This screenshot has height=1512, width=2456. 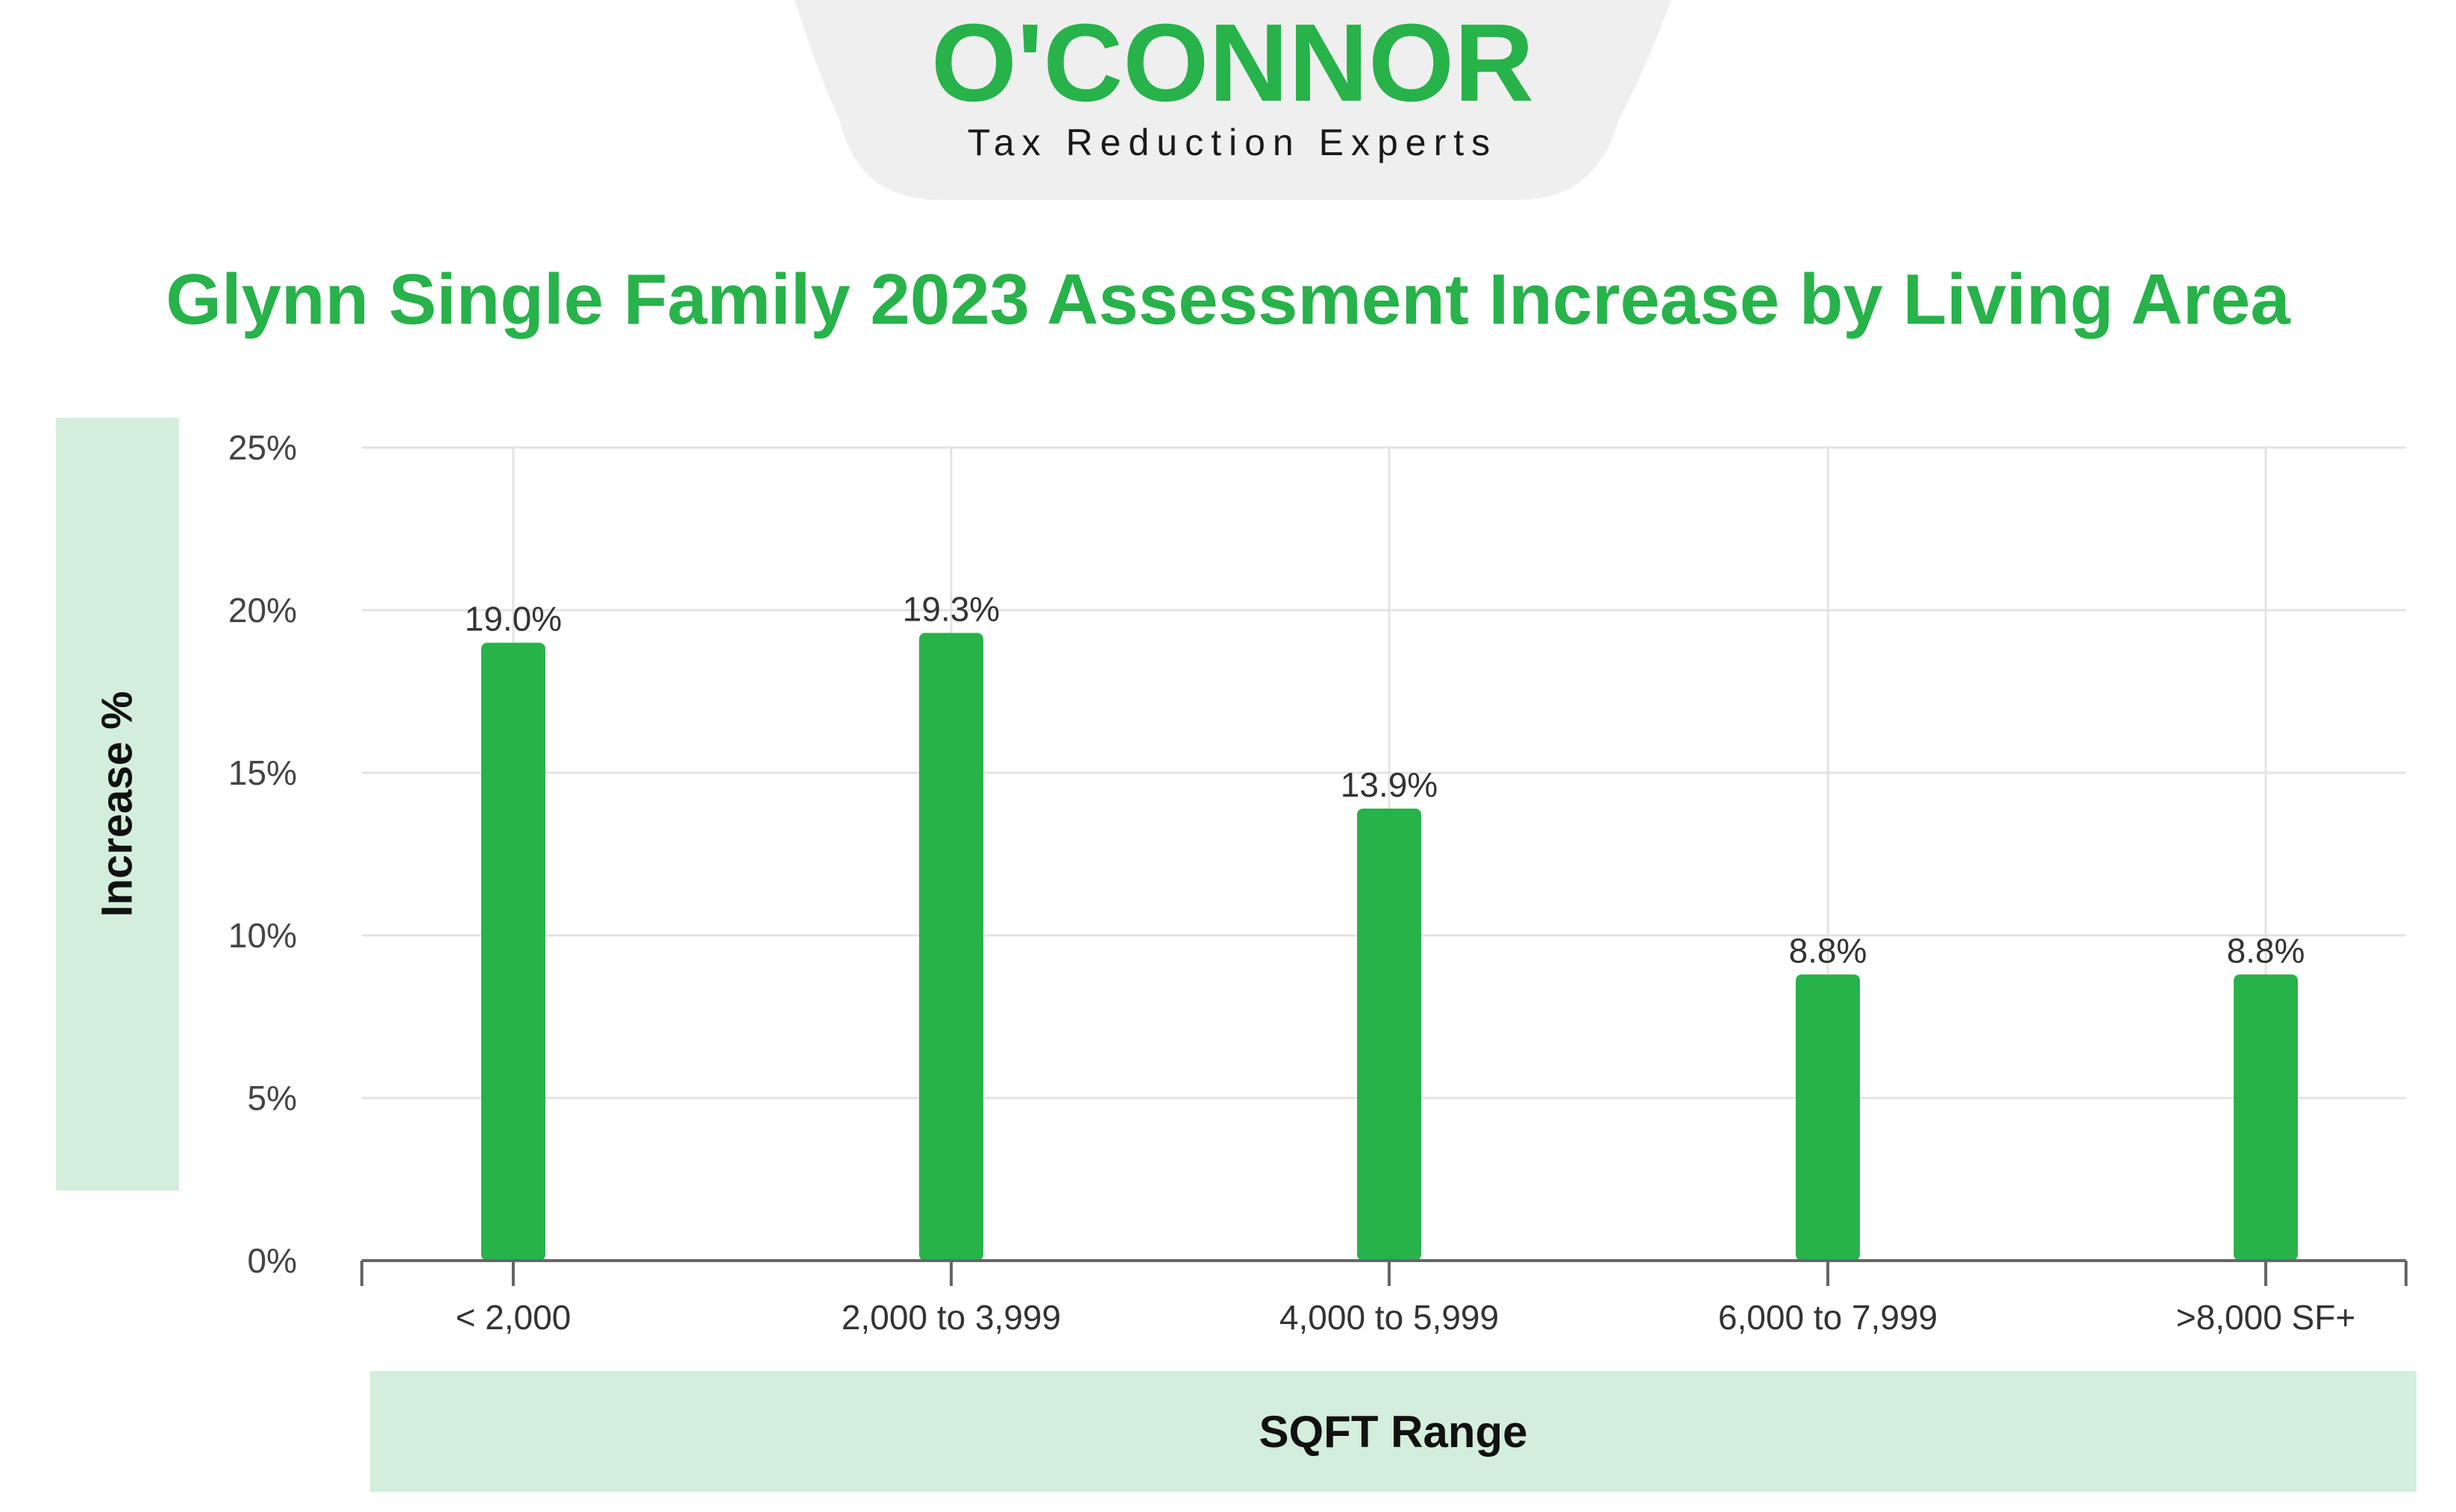 I want to click on x-axis-label: SQFT Range, so click(x=1393, y=1431).